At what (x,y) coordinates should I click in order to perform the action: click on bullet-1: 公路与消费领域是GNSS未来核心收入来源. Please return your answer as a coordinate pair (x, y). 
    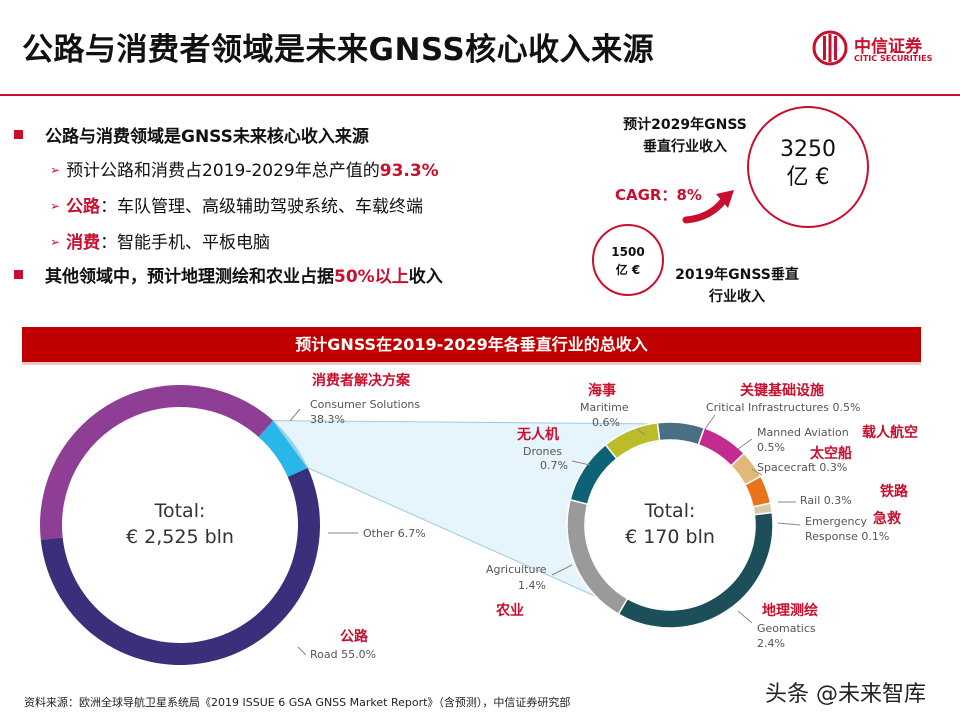
    Looking at the image, I should click on (191, 134).